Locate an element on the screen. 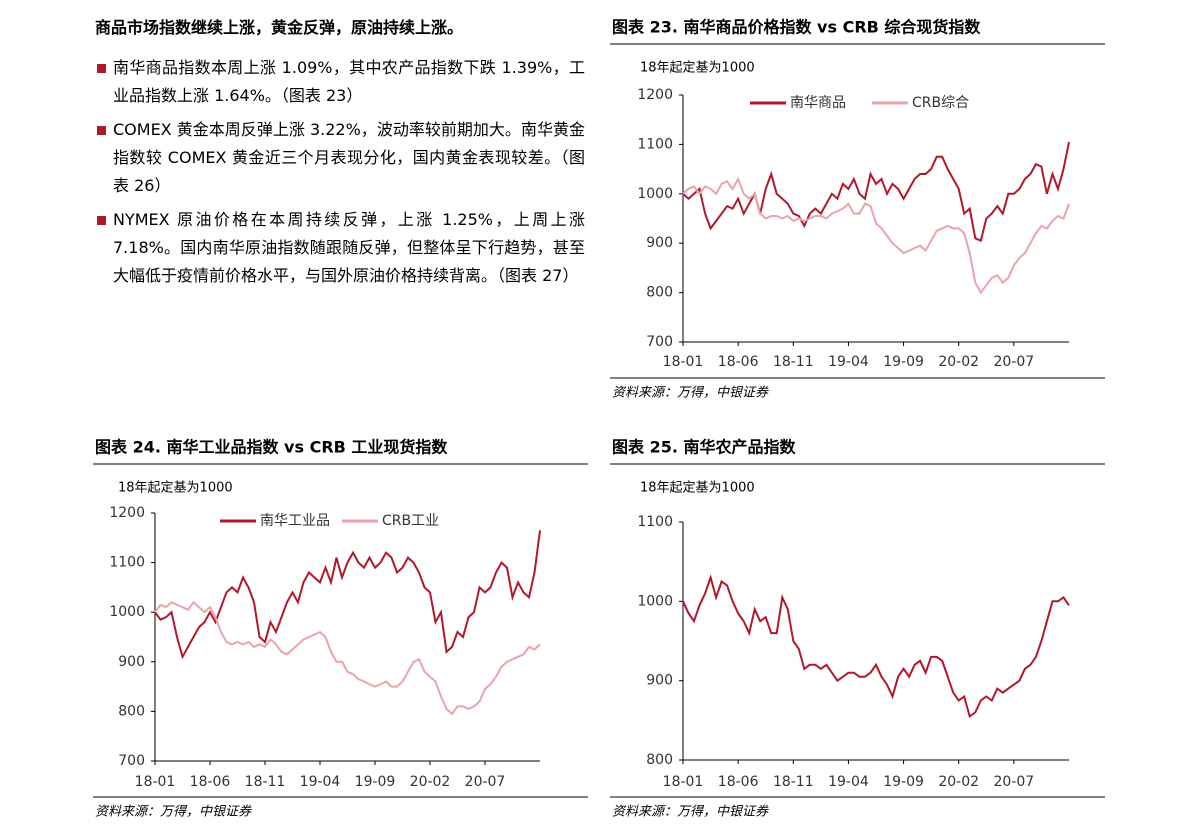 The image size is (1191, 840). legend-label: 南华商品 is located at coordinates (818, 103).